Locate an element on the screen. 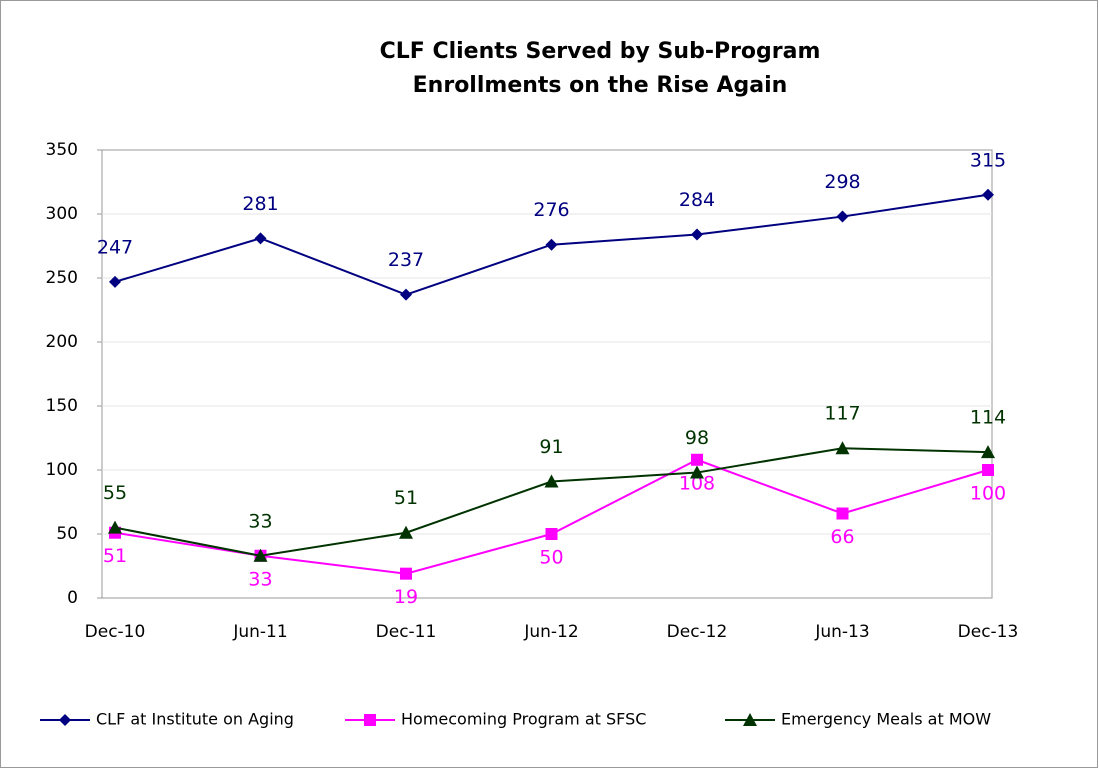 This screenshot has height=769, width=1099. data-label: 281 is located at coordinates (260, 204).